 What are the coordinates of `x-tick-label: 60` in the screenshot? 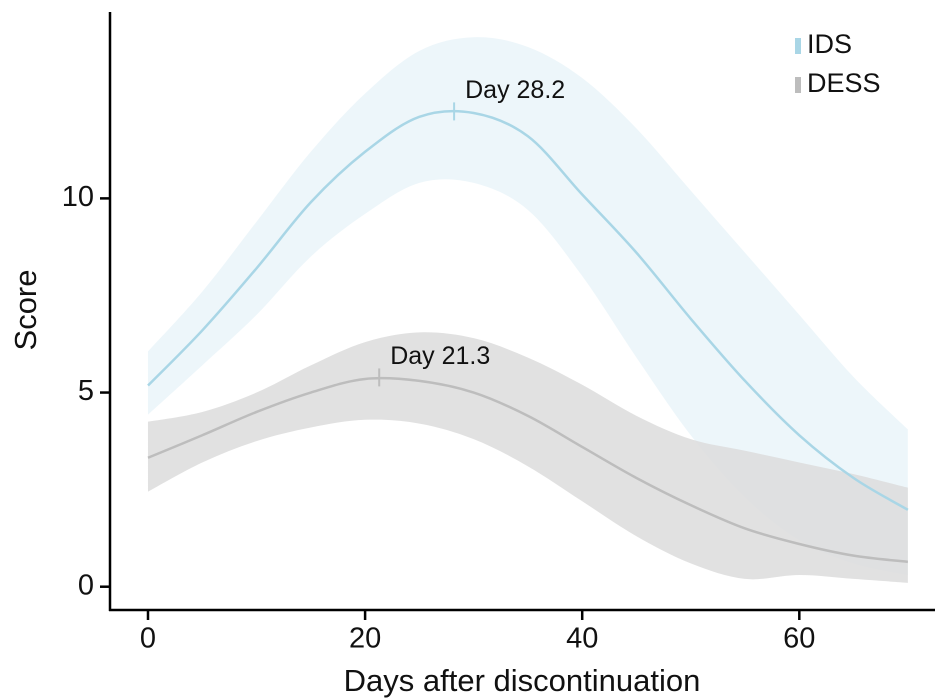 It's located at (799, 639).